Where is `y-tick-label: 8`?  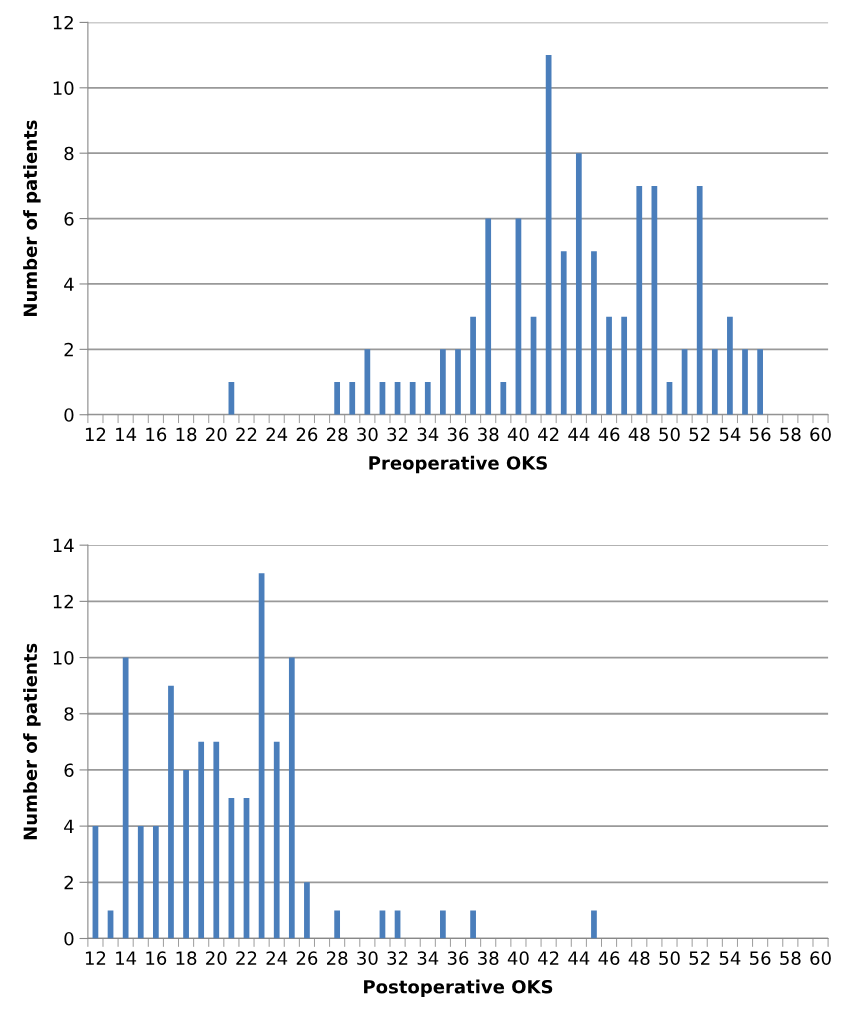 y-tick-label: 8 is located at coordinates (69, 714).